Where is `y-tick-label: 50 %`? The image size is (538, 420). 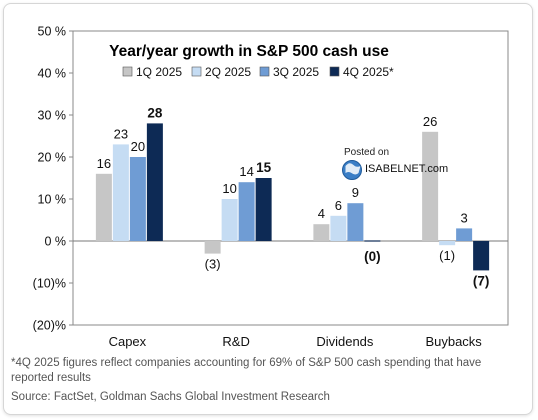 y-tick-label: 50 % is located at coordinates (52, 32).